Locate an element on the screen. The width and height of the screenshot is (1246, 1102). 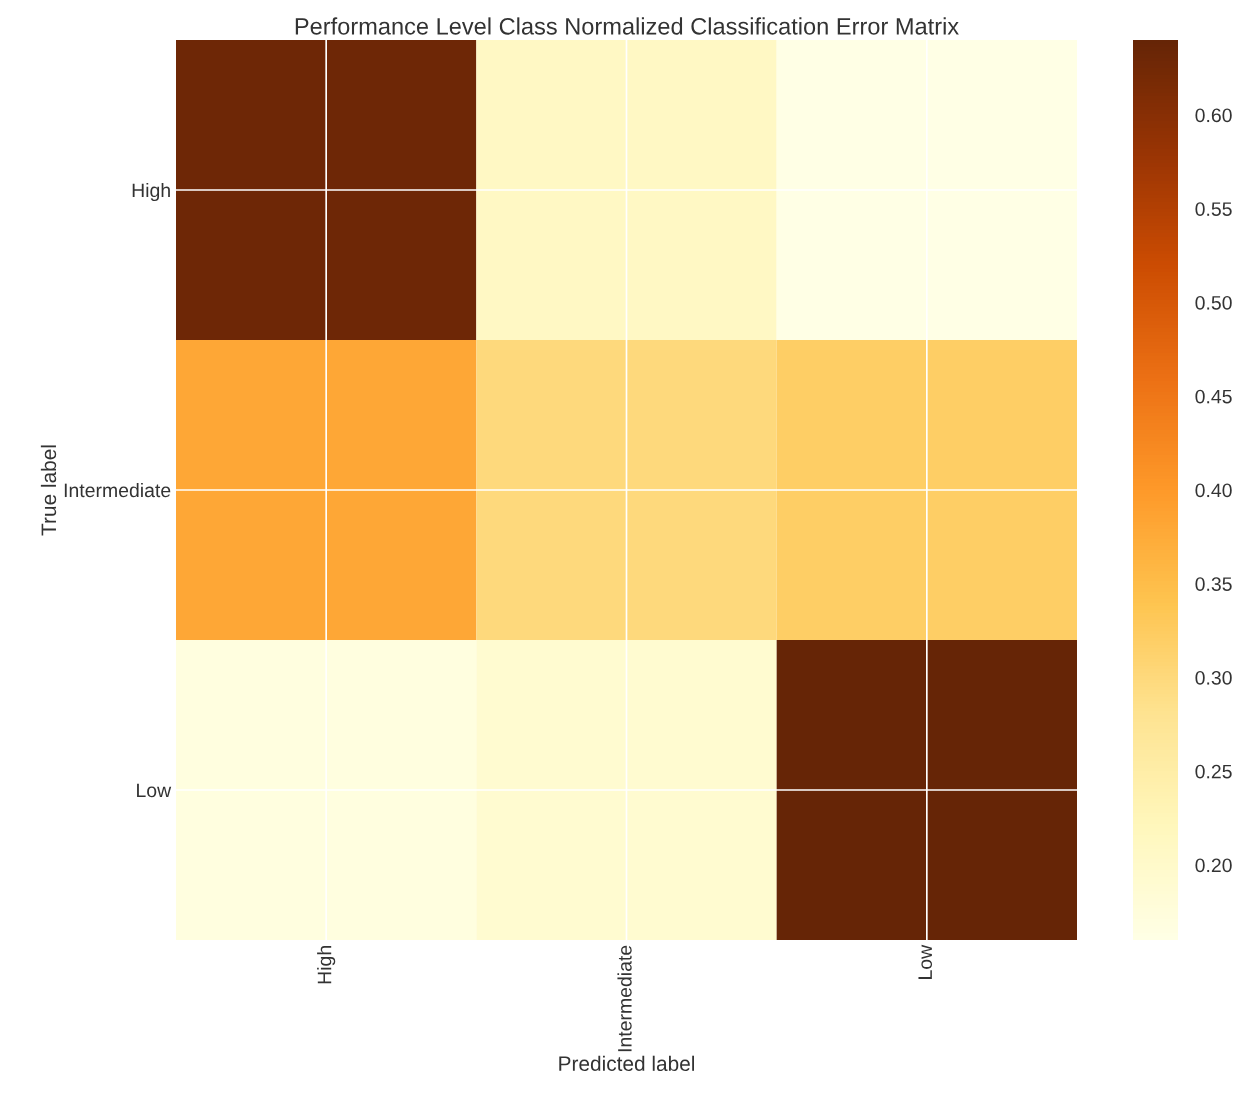
x-axis-title: Predicted label is located at coordinates (627, 1063).